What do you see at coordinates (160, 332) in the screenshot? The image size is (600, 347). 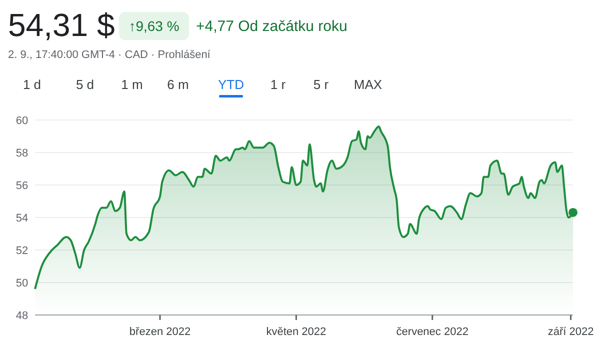 I see `x-tick-label: březen 2022` at bounding box center [160, 332].